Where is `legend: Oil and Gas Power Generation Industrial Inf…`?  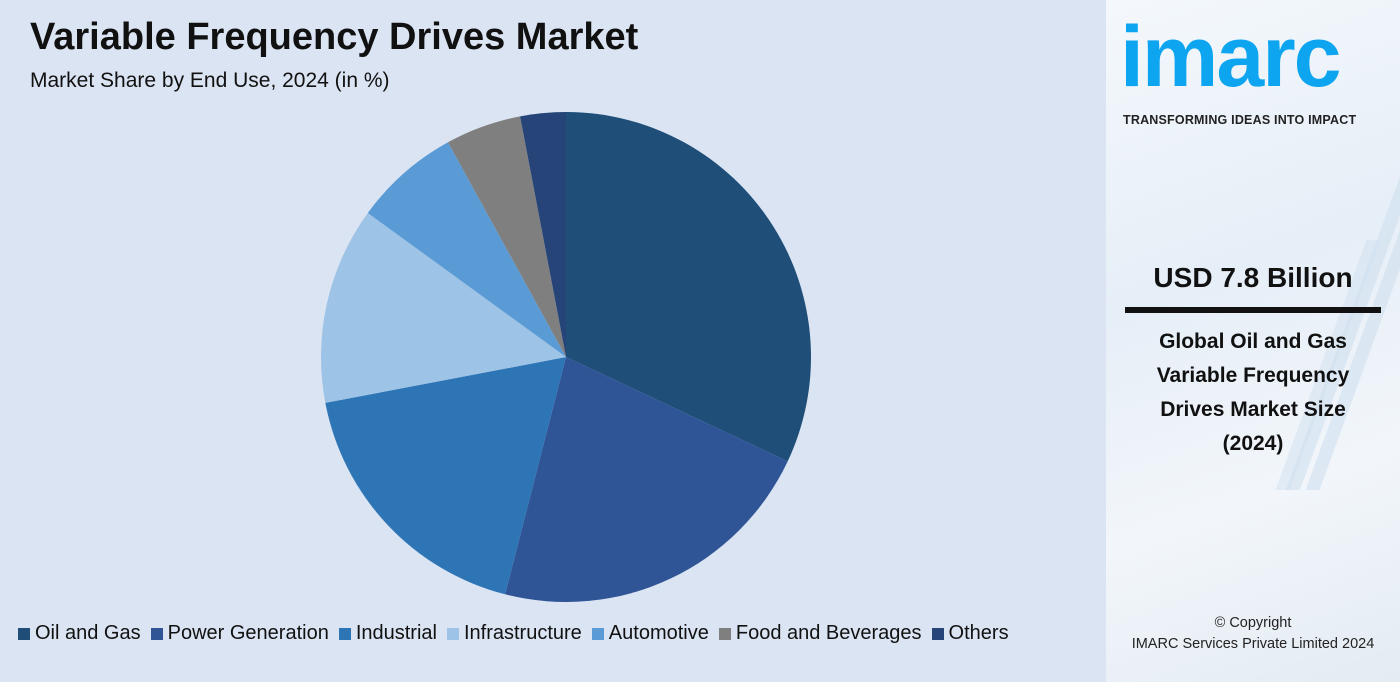
legend: Oil and Gas Power Generation Industrial Inf… is located at coordinates (513, 633).